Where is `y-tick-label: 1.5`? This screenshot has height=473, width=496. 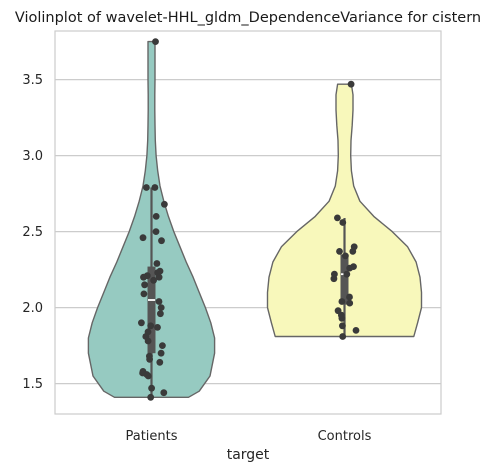 y-tick-label: 1.5 is located at coordinates (32, 384).